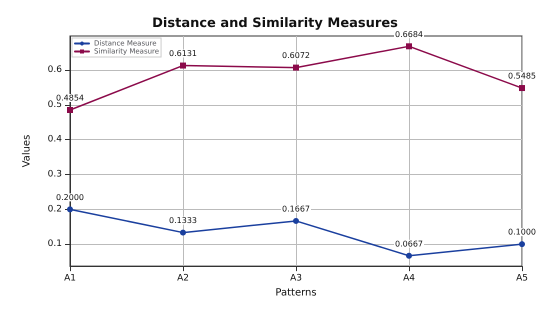 The height and width of the screenshot is (311, 550). What do you see at coordinates (409, 34) in the screenshot?
I see `data-label: 0.6684` at bounding box center [409, 34].